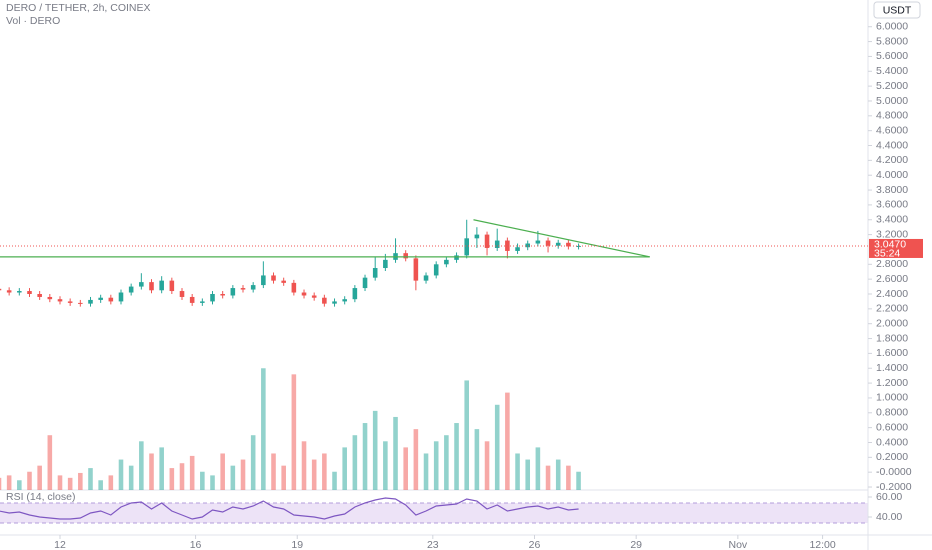 The image size is (932, 550). What do you see at coordinates (297, 544) in the screenshot?
I see `x-tick-label: 19` at bounding box center [297, 544].